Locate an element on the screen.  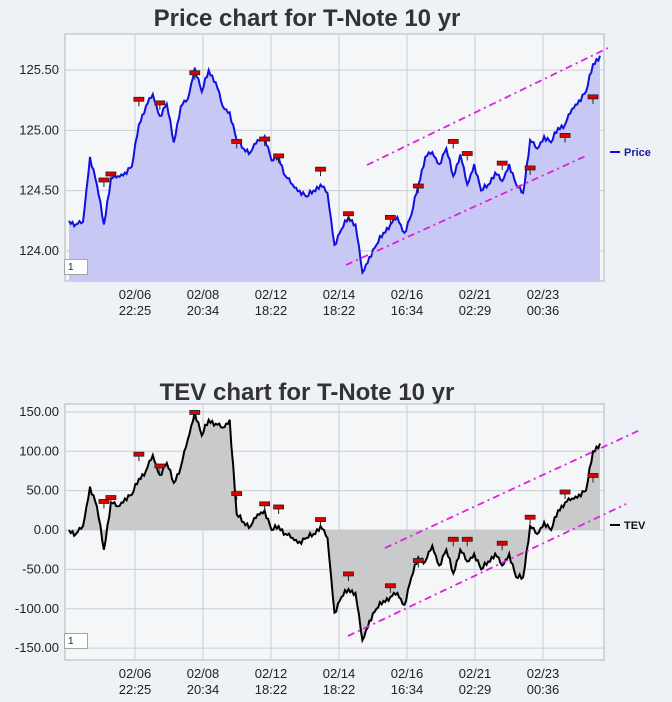
chart-title: Price chart for T-Note 10 yr is located at coordinates (307, 18).